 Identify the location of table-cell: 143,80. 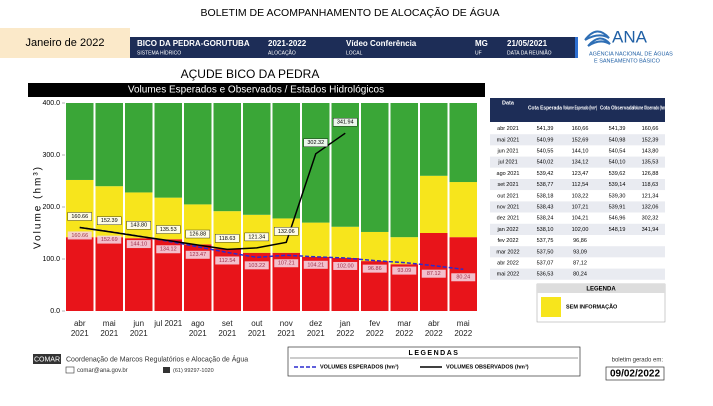
(650, 151).